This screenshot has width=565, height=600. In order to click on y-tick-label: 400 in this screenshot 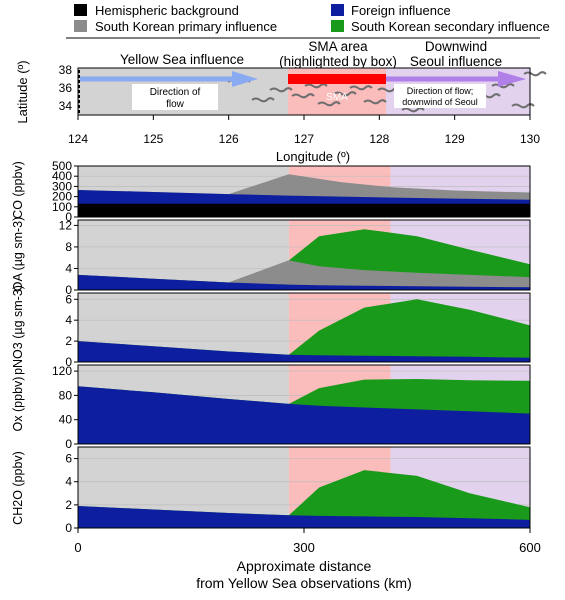, I will do `click(62, 176)`.